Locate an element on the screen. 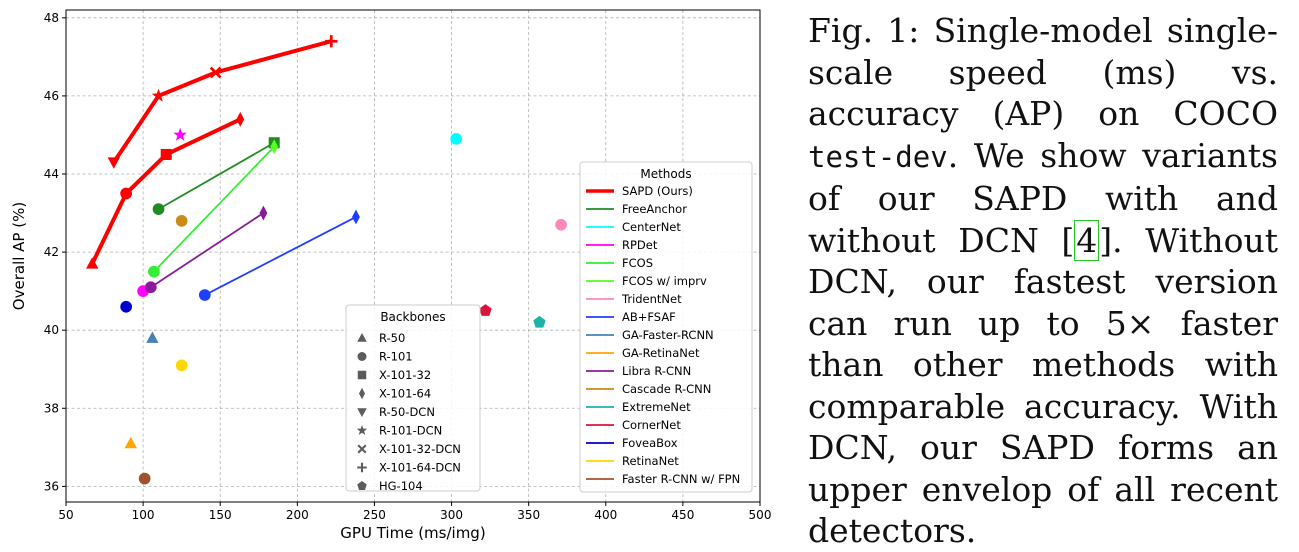 The width and height of the screenshot is (1299, 552). x-tick-label: 300 is located at coordinates (451, 515).